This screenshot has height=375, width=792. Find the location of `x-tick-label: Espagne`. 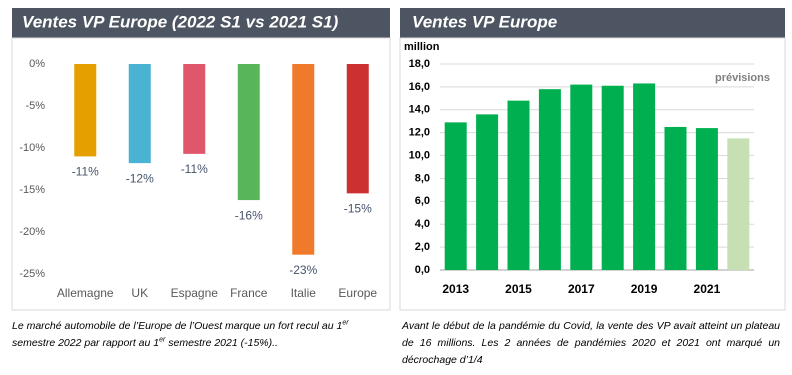

x-tick-label: Espagne is located at coordinates (195, 293).